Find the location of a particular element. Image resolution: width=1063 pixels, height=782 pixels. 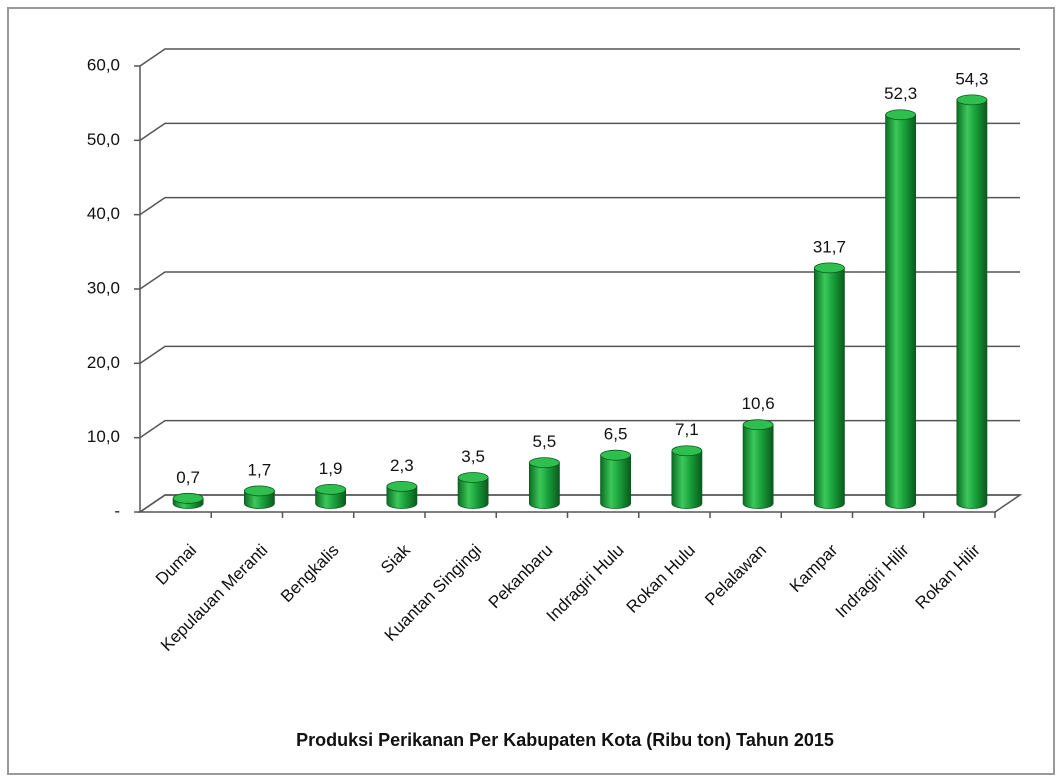

y-tick-label: 10,0 is located at coordinates (103, 436).